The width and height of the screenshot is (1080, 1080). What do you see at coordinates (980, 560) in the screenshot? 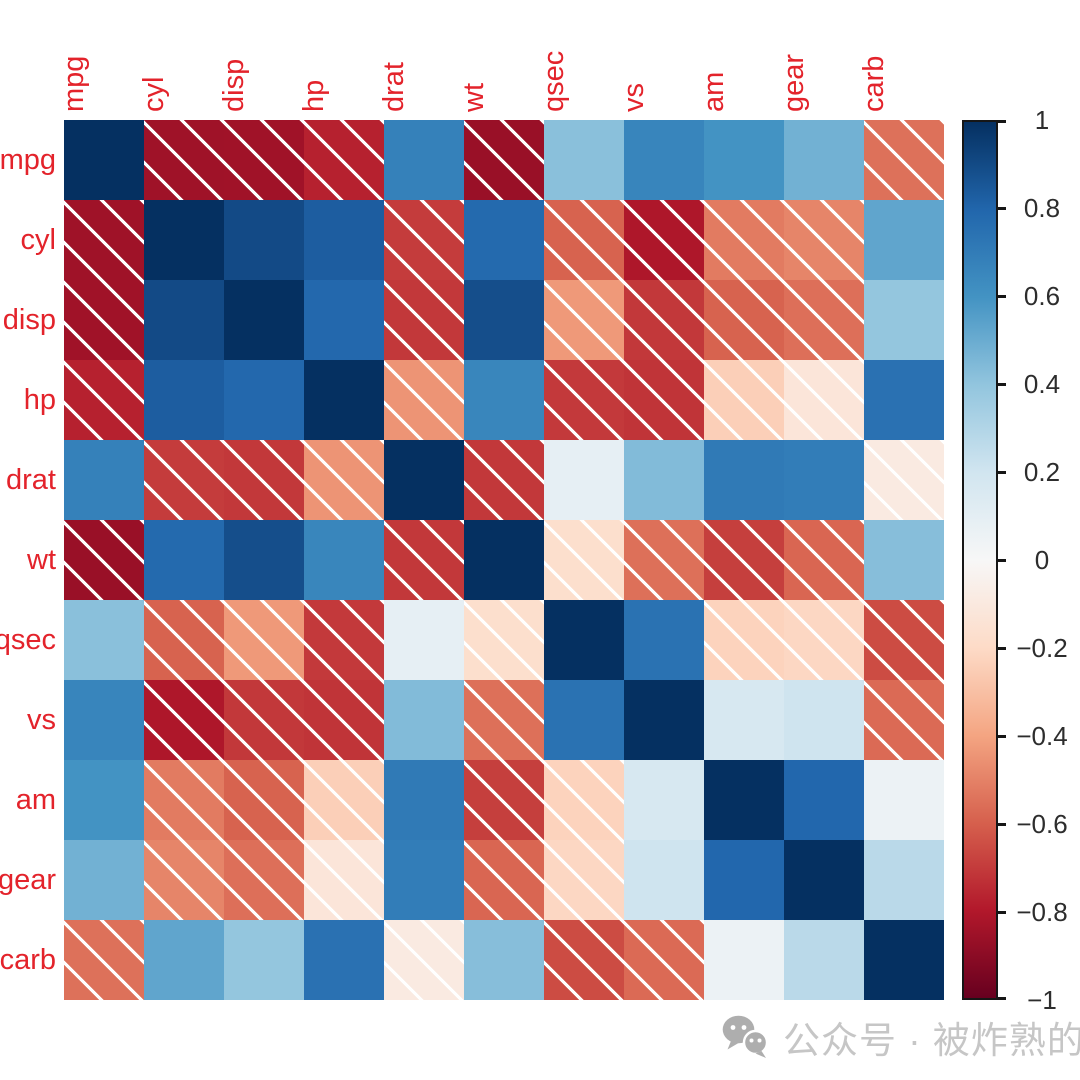
I see `colorbar-gradient` at bounding box center [980, 560].